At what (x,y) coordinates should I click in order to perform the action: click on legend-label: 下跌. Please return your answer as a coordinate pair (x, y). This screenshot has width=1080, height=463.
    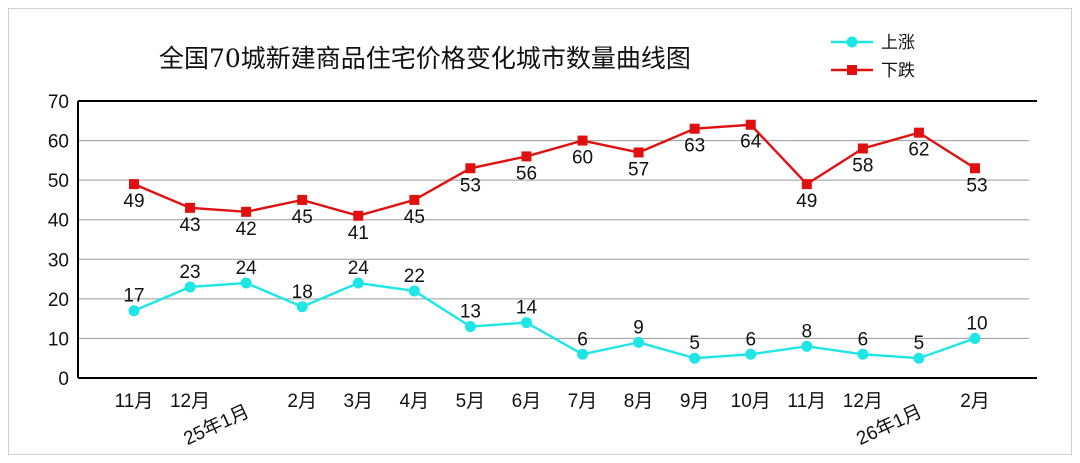
    Looking at the image, I should click on (898, 71).